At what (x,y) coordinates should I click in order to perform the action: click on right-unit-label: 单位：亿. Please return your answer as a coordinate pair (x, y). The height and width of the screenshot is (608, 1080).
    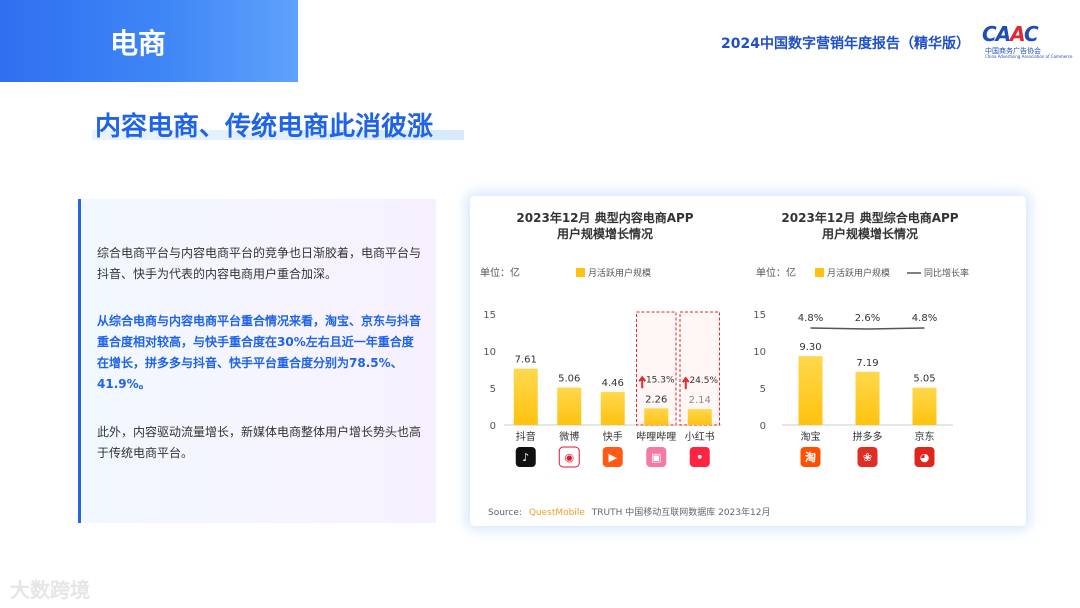
    Looking at the image, I should click on (776, 272).